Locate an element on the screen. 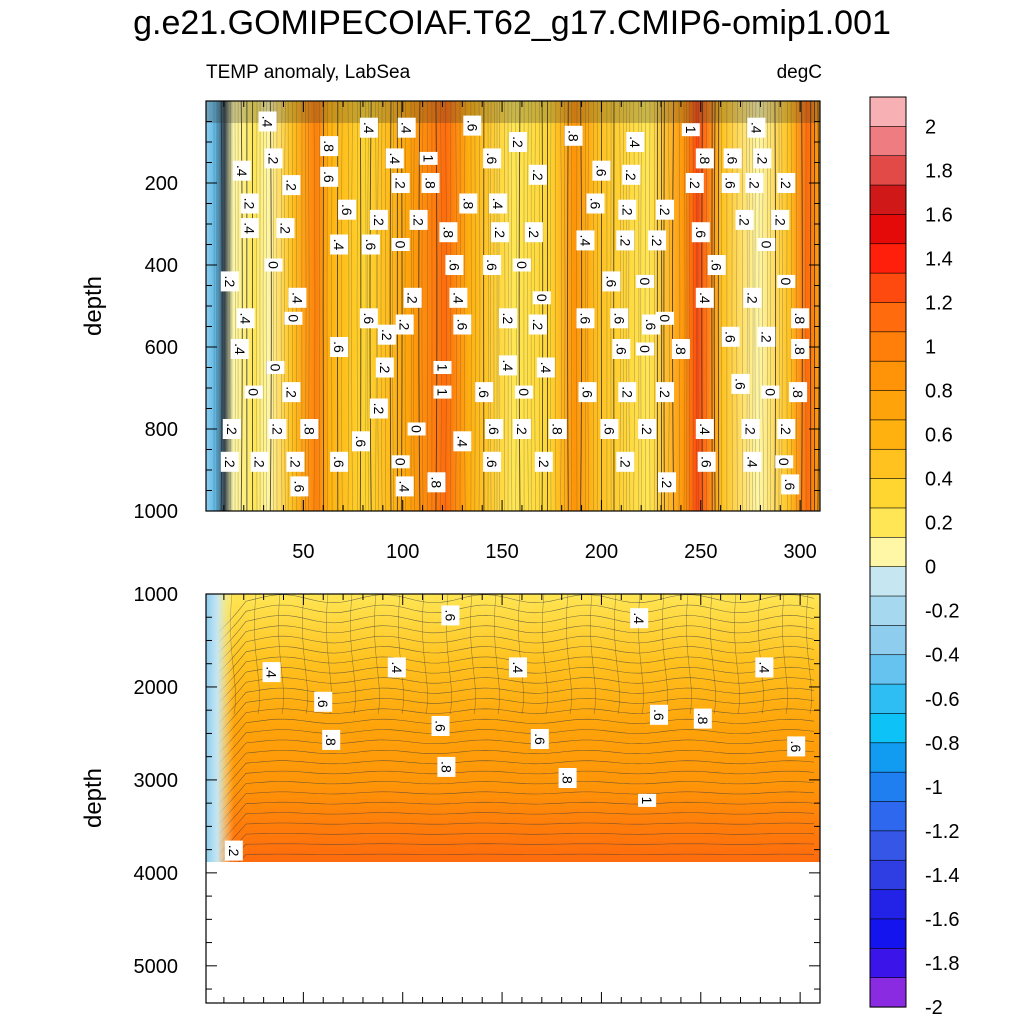 The width and height of the screenshot is (1024, 1024). y-tick-label: 2000 is located at coordinates (156, 688).